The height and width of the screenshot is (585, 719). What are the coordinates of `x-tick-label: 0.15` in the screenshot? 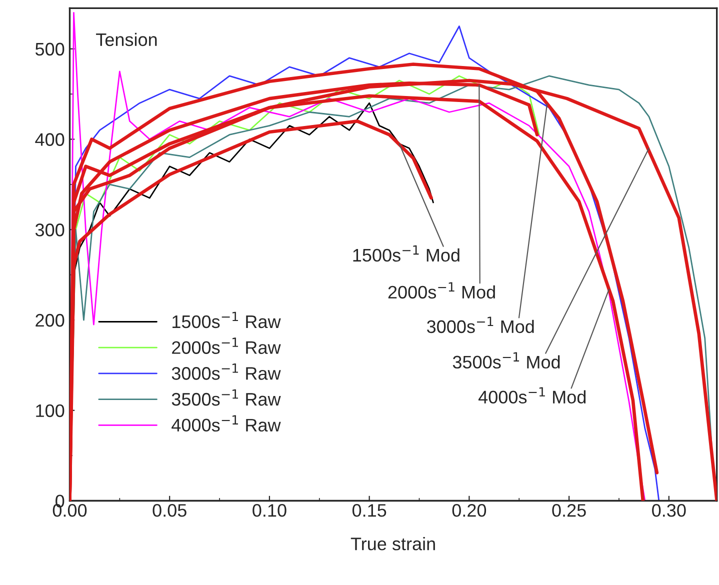 It's located at (369, 510).